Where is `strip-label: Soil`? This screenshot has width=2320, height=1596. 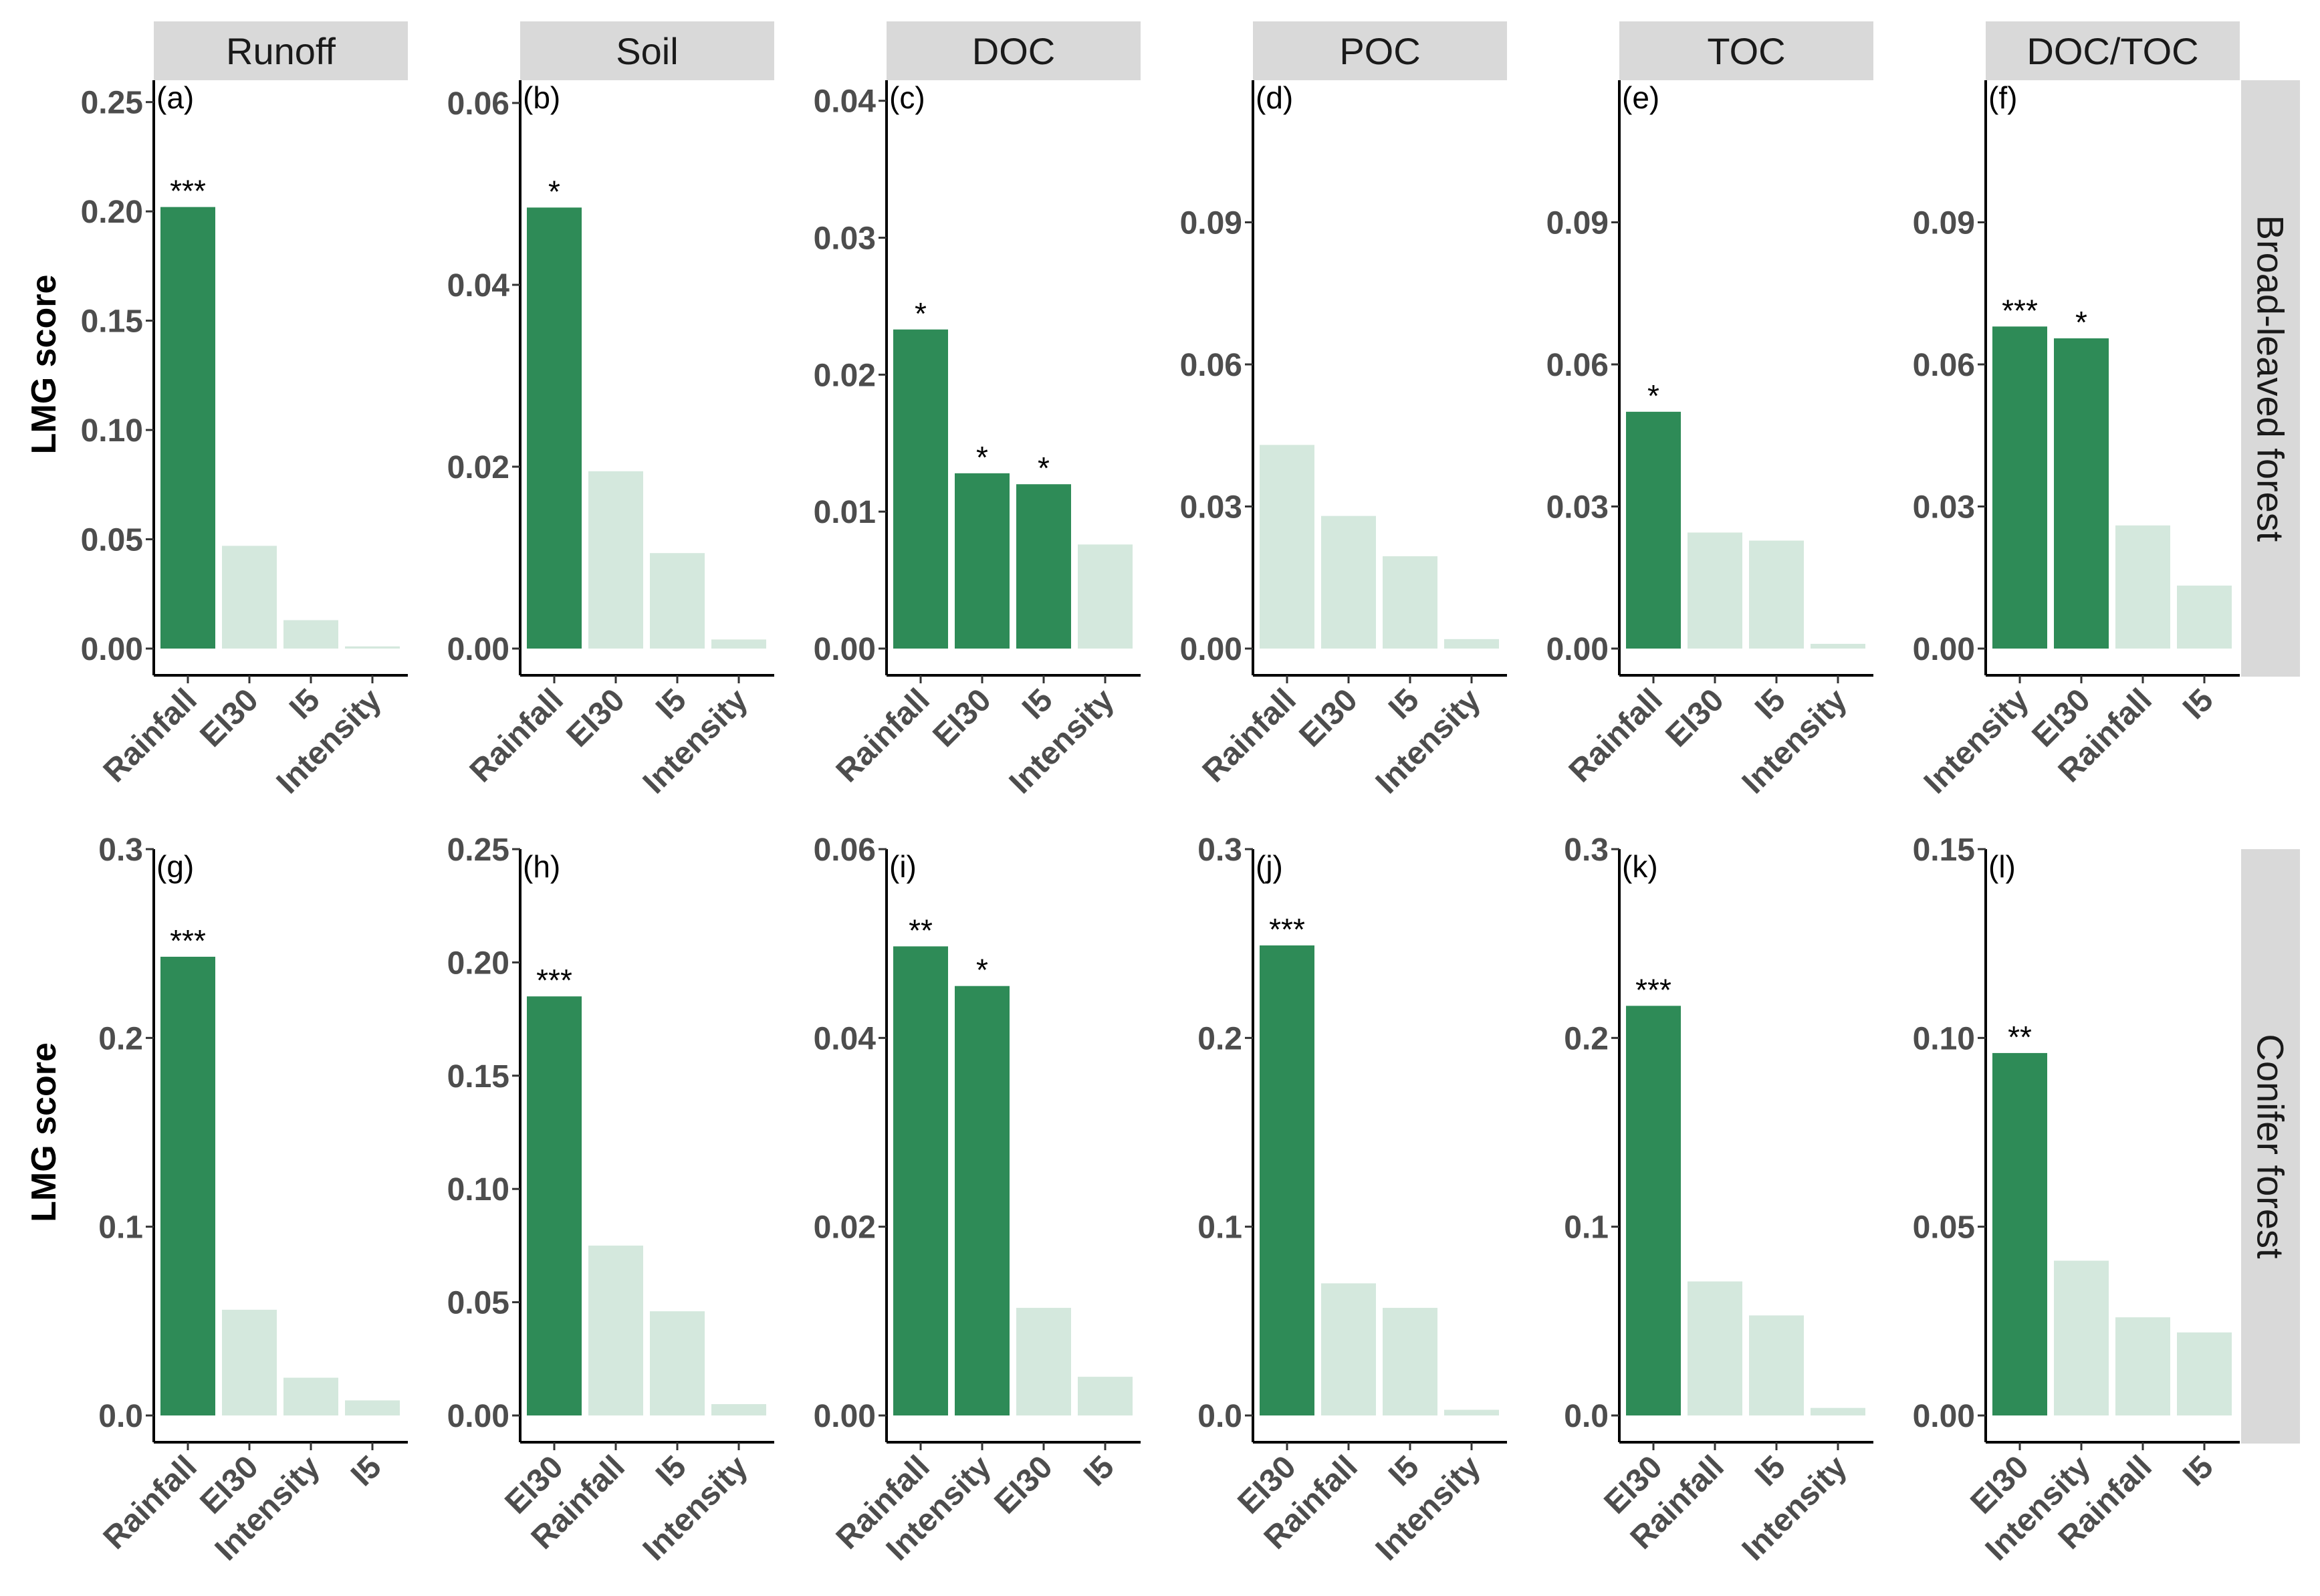 strip-label: Soil is located at coordinates (647, 51).